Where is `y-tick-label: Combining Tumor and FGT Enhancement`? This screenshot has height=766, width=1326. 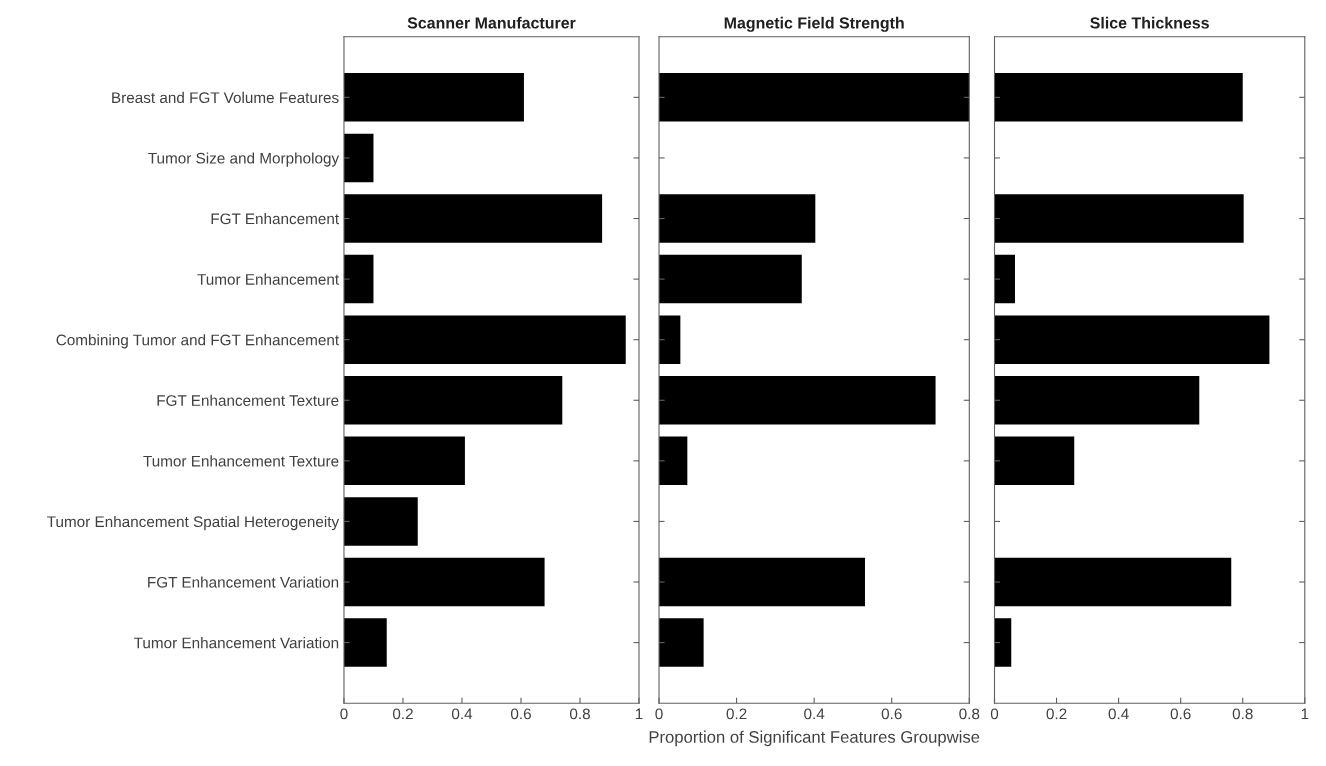 y-tick-label: Combining Tumor and FGT Enhancement is located at coordinates (198, 341).